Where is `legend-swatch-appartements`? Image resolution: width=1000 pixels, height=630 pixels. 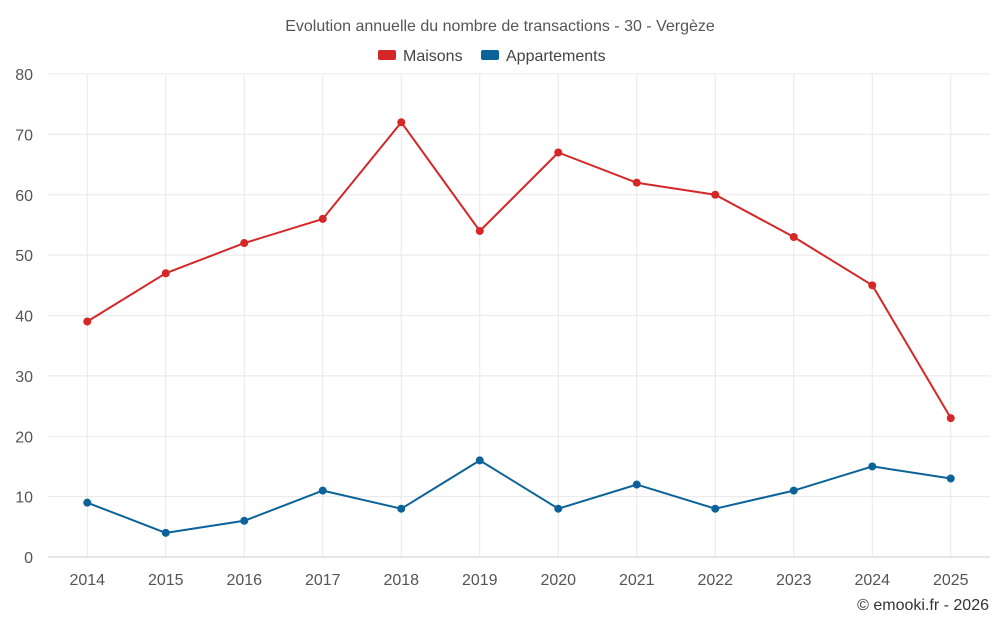 legend-swatch-appartements is located at coordinates (490, 55).